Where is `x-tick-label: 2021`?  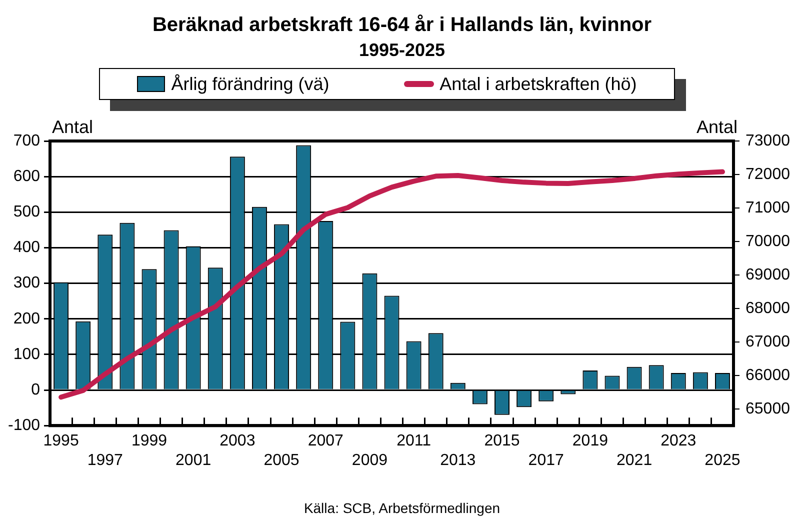 x-tick-label: 2021 is located at coordinates (634, 460).